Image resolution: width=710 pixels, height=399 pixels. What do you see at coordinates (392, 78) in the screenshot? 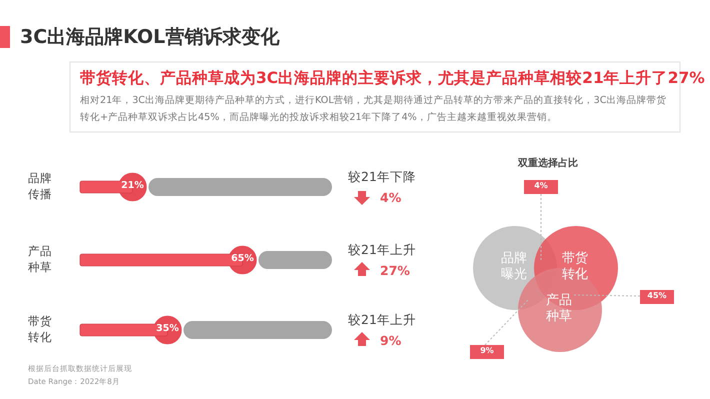
I see `text: 带货转化、产品种草成为3C出海品牌的主要诉求，尤其是产品种草相较21年上升了27%` at bounding box center [392, 78].